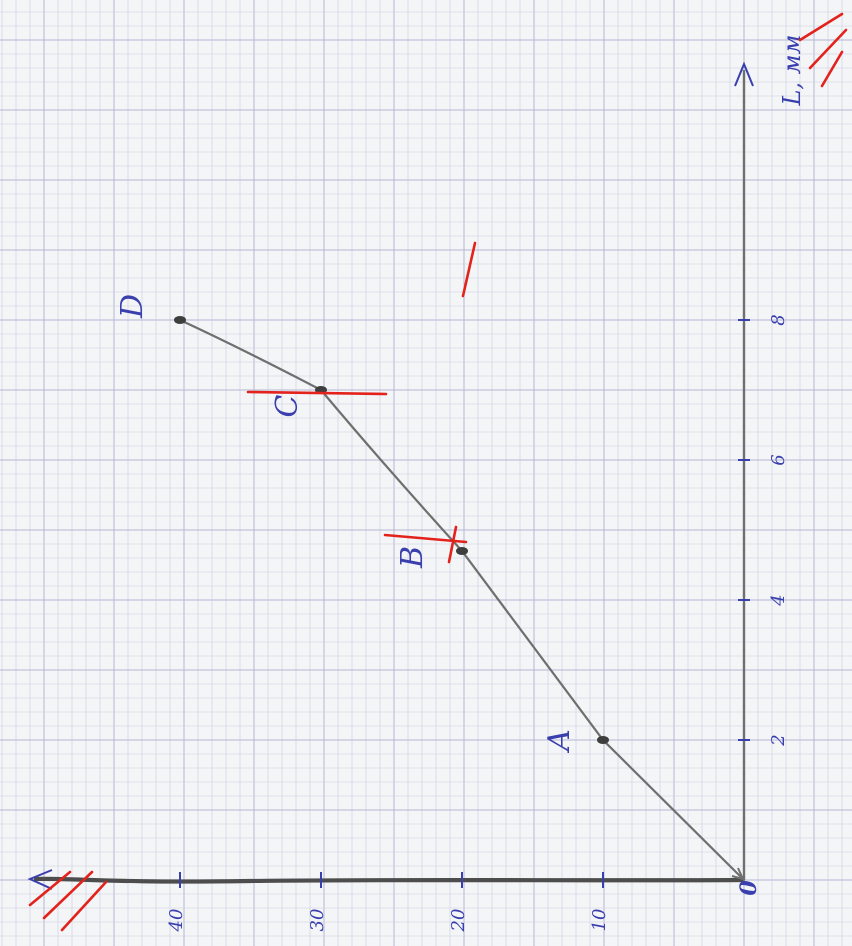 The height and width of the screenshot is (946, 852). What do you see at coordinates (317, 920) in the screenshot?
I see `y-tick-label: 30` at bounding box center [317, 920].